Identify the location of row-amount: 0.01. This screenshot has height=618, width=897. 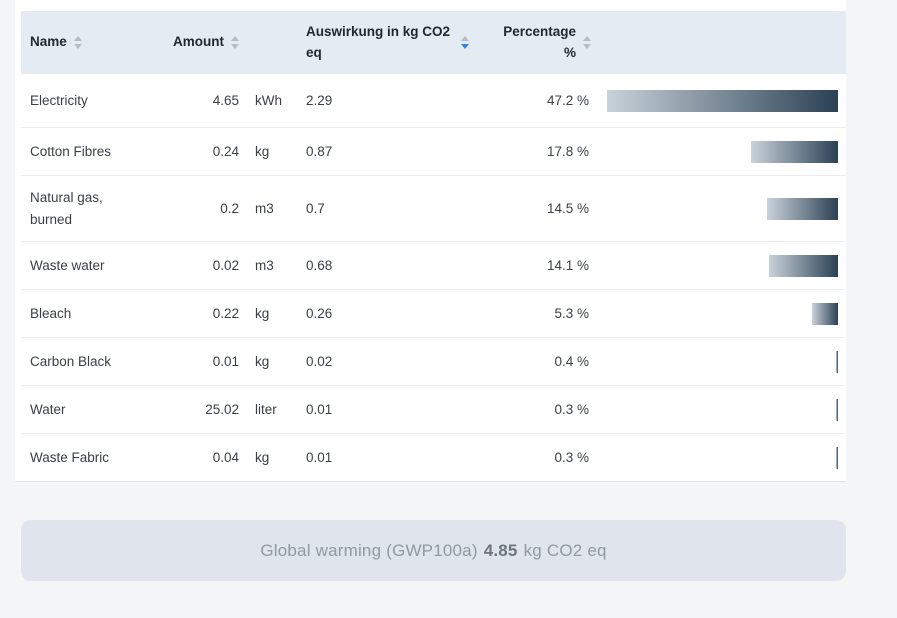
(225, 361).